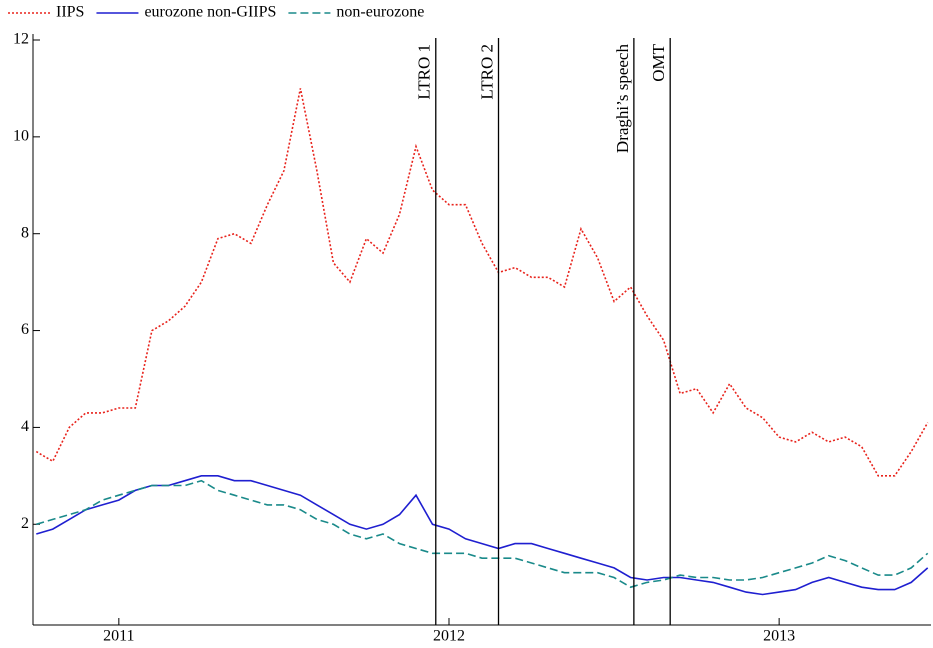 The width and height of the screenshot is (933, 648). Describe the element at coordinates (658, 62) in the screenshot. I see `event-label: OMT` at that location.